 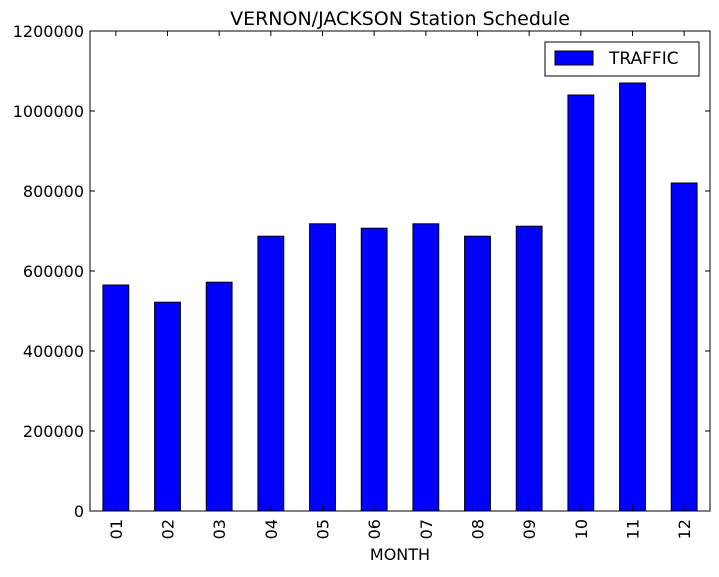 What do you see at coordinates (53, 271) in the screenshot?
I see `y-tick-label-600000: 600000` at bounding box center [53, 271].